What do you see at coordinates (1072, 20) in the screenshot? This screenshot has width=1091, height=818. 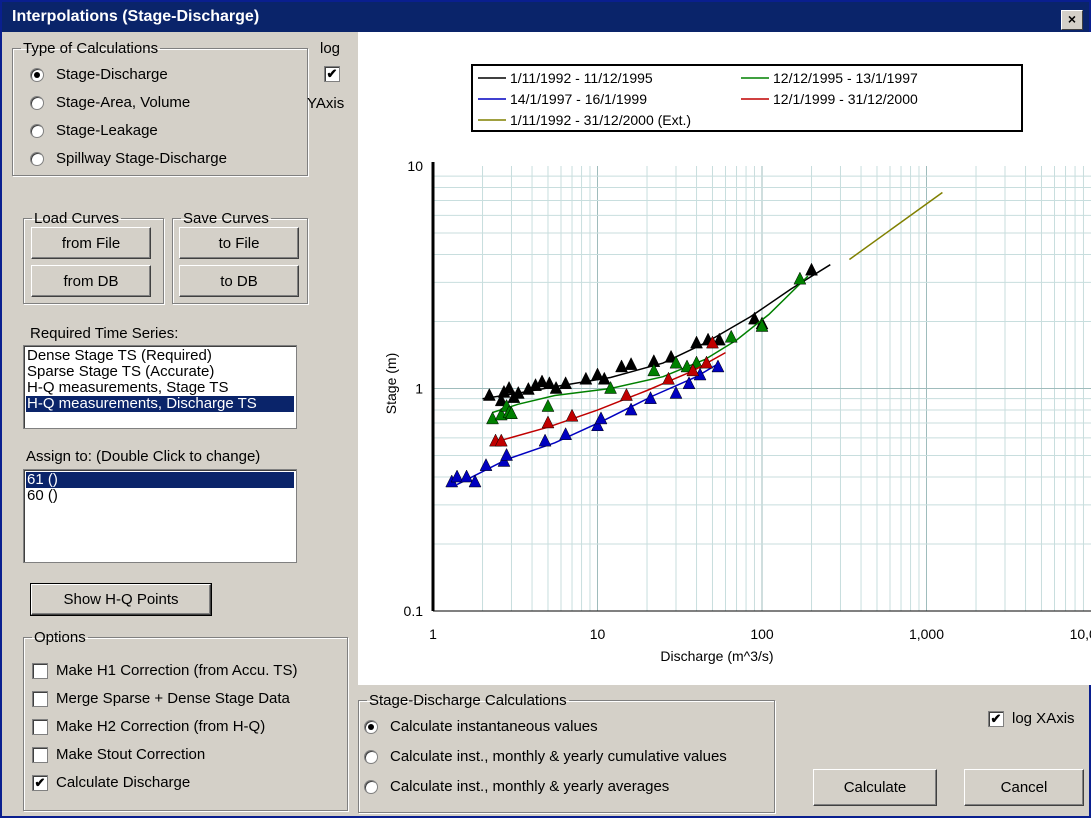 I see `close-button: ×` at bounding box center [1072, 20].